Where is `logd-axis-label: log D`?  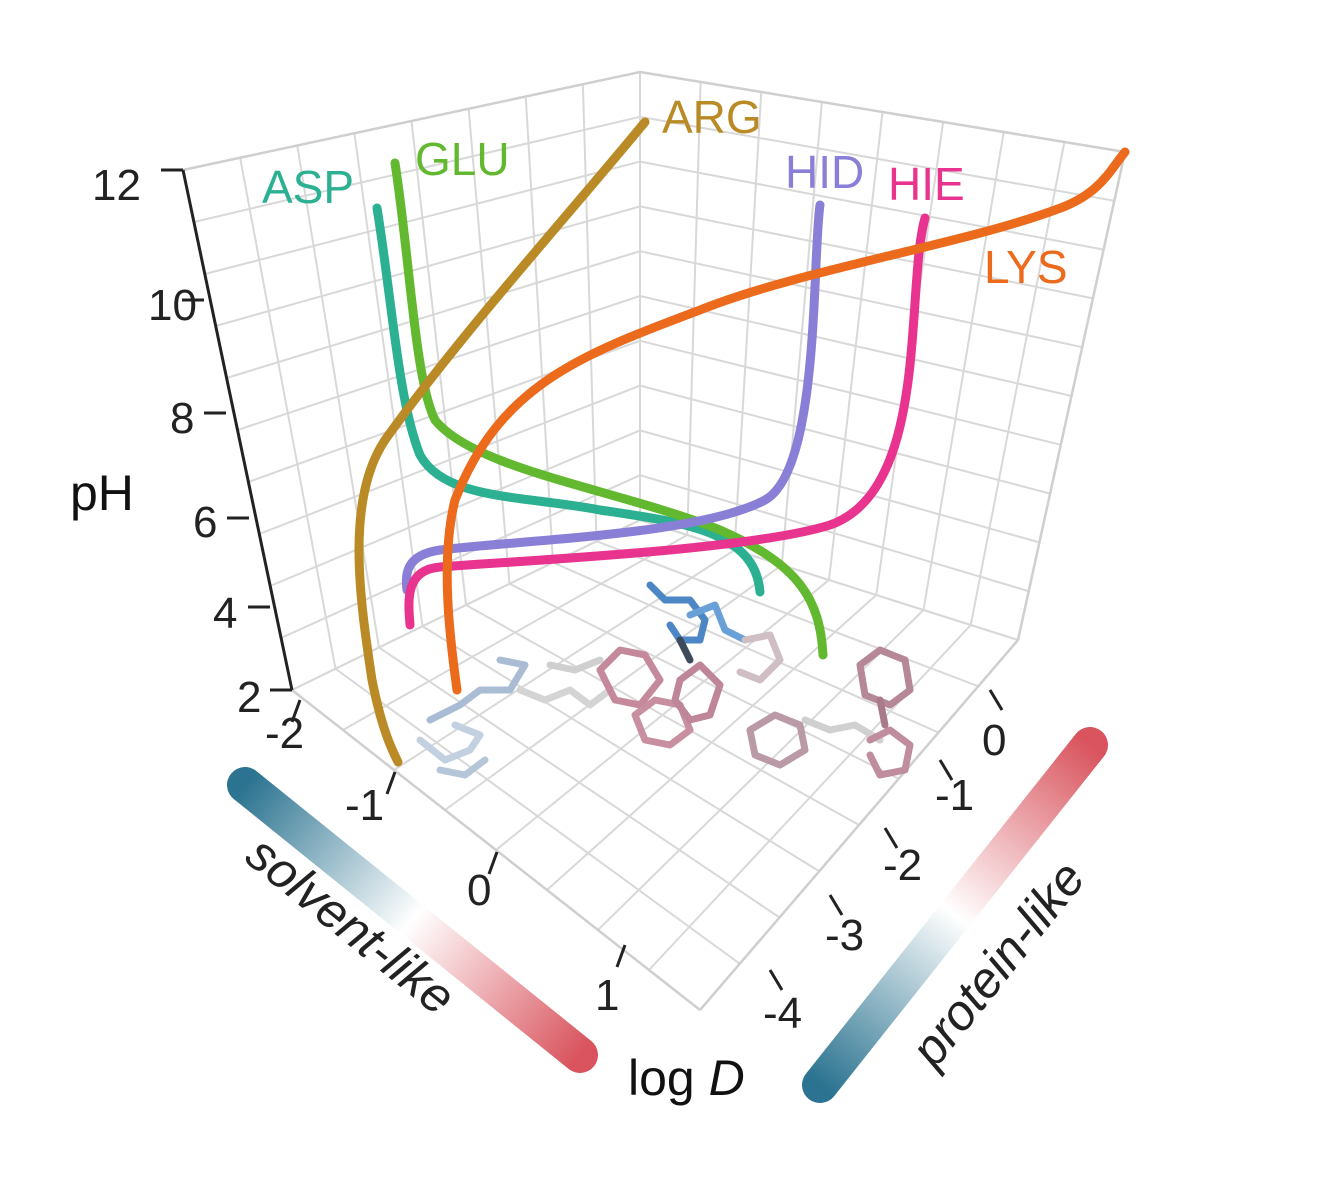
logd-axis-label: log D is located at coordinates (686, 1078).